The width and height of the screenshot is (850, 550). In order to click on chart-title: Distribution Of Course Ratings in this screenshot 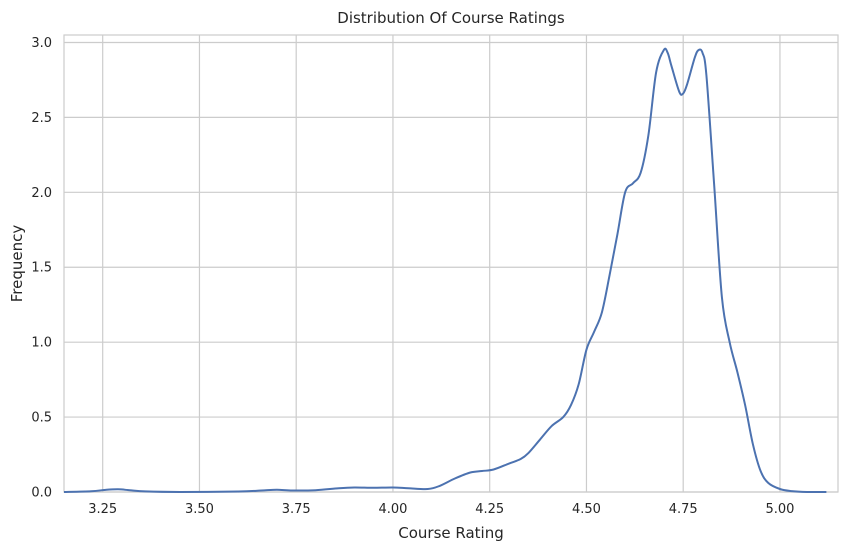, I will do `click(451, 18)`.